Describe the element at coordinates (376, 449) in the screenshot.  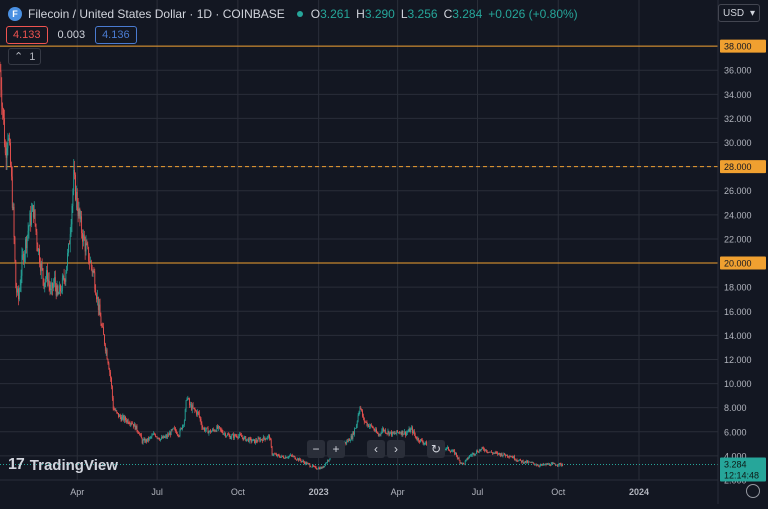
I see `scroll-left-button: ‹` at that location.